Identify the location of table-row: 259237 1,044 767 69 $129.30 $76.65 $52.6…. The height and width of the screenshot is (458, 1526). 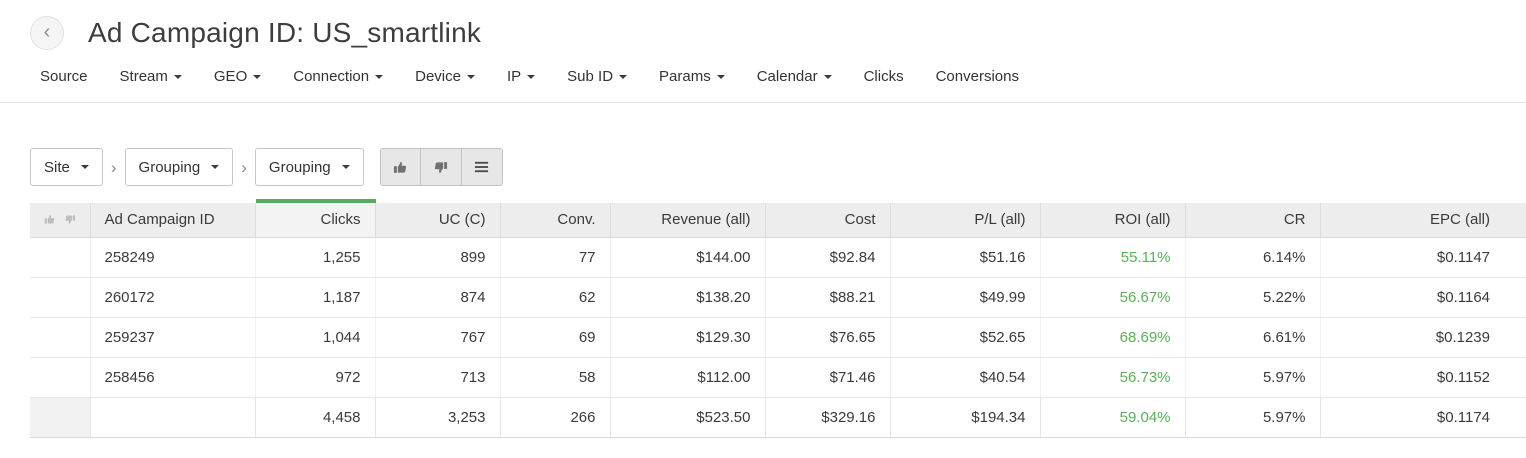
(778, 337).